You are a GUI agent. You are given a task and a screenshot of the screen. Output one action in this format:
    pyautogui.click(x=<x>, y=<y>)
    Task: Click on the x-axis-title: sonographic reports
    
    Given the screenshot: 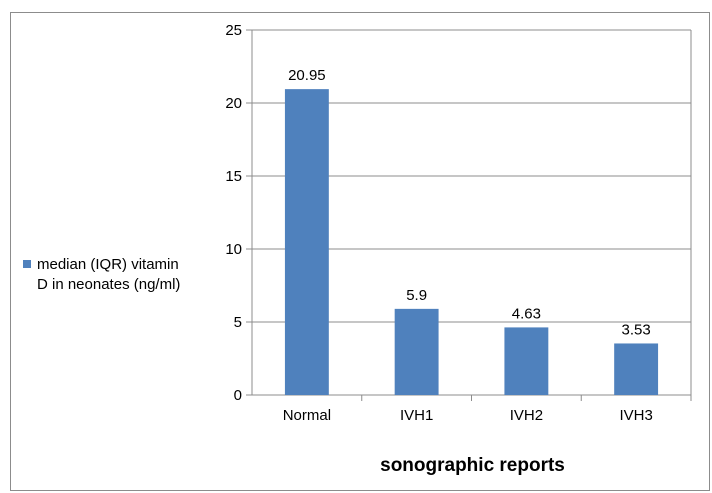 What is the action you would take?
    pyautogui.click(x=472, y=465)
    